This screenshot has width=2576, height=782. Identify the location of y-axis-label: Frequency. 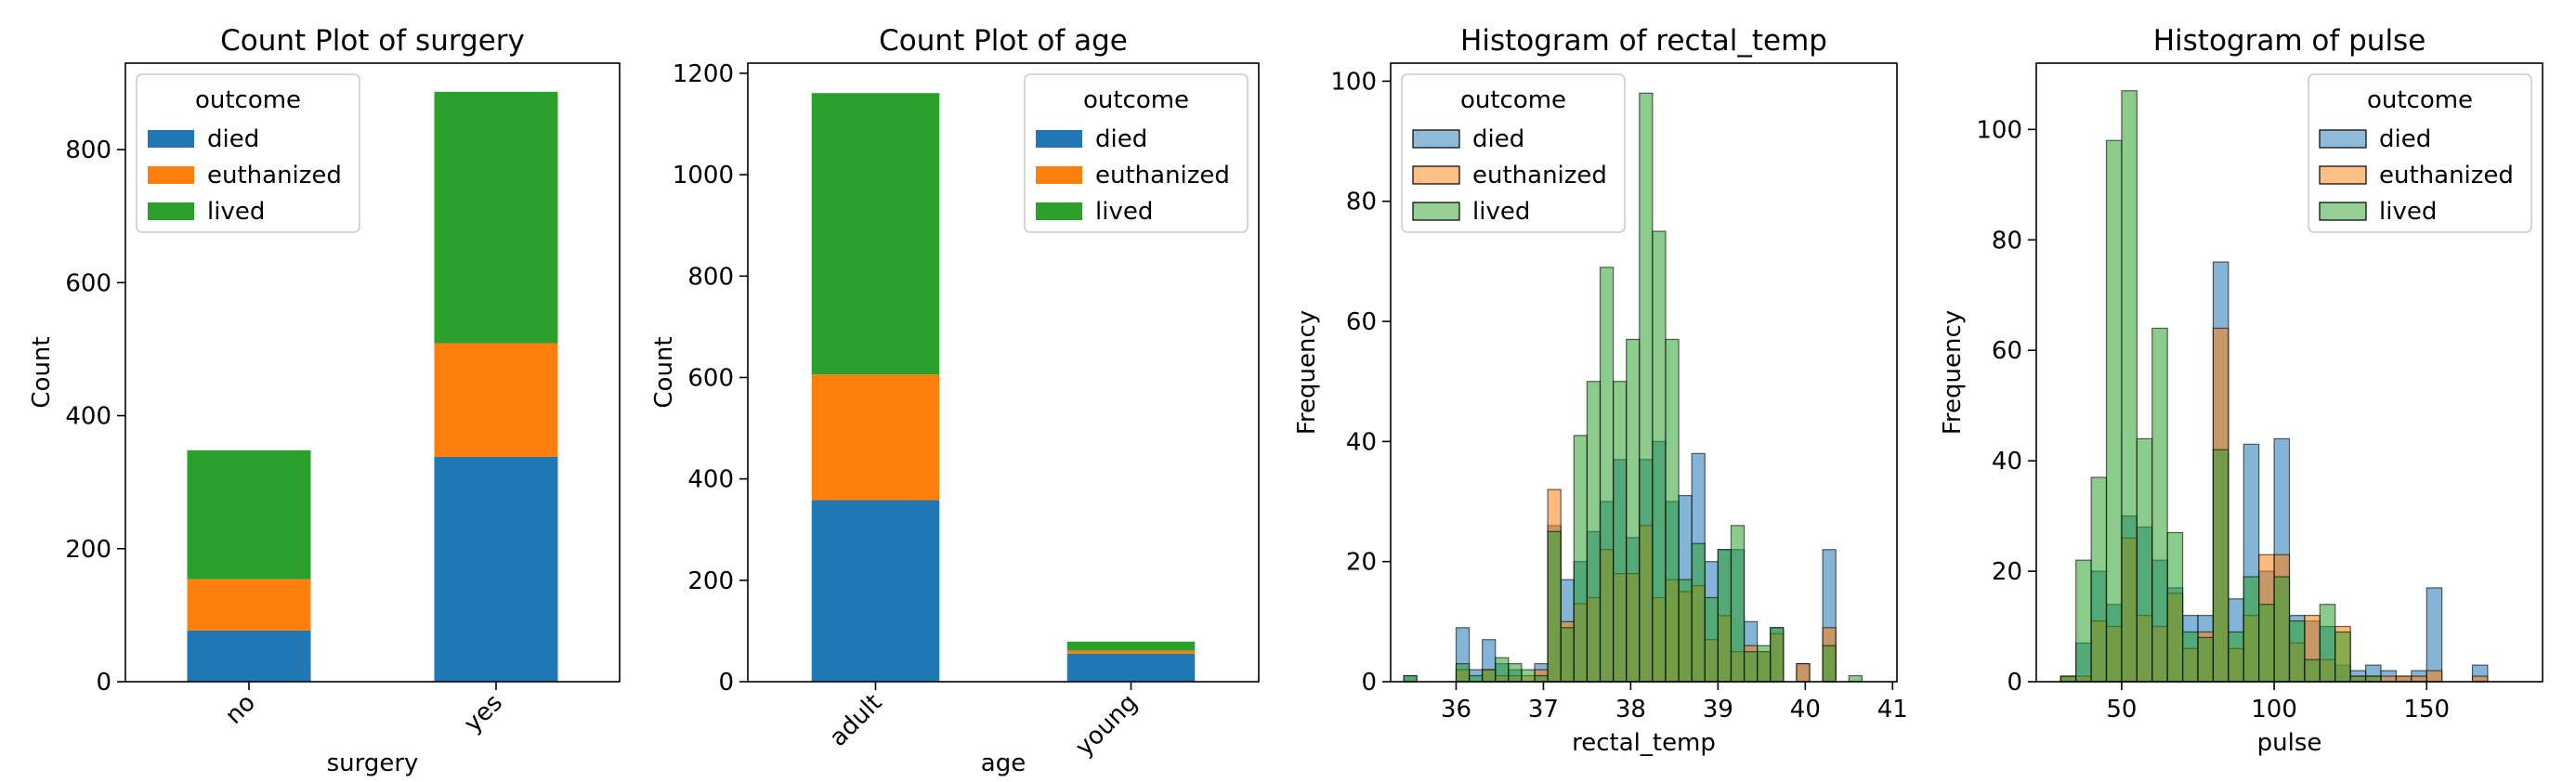
(1953, 372).